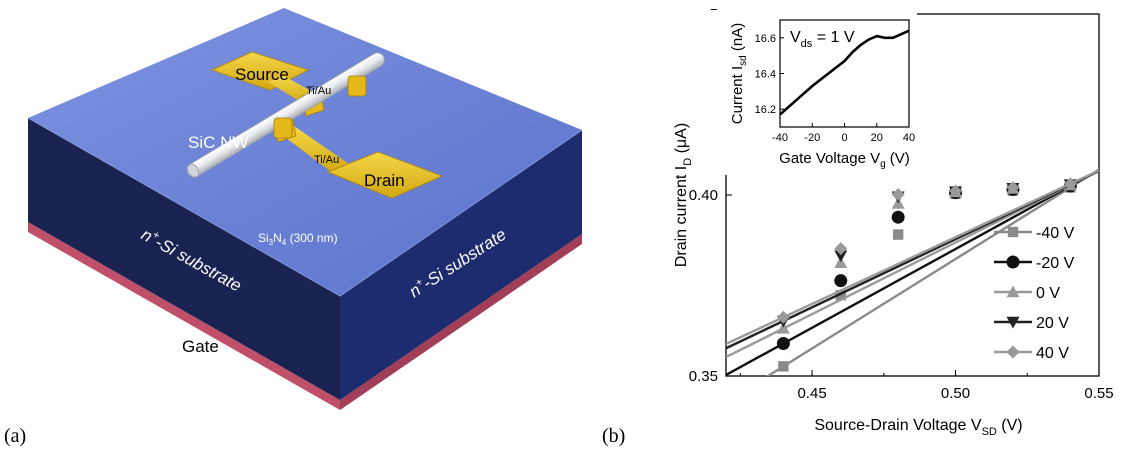  I want to click on contact-label-top: Ti/Au, so click(318, 91).